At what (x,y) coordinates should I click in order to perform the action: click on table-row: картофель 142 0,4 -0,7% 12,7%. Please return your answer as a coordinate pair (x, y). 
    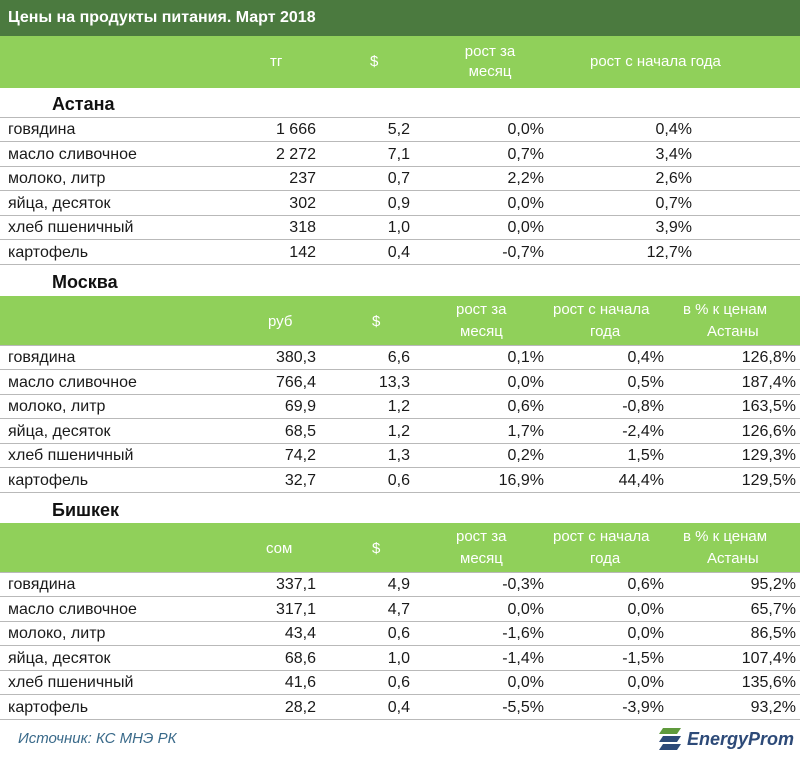
    Looking at the image, I should click on (400, 253).